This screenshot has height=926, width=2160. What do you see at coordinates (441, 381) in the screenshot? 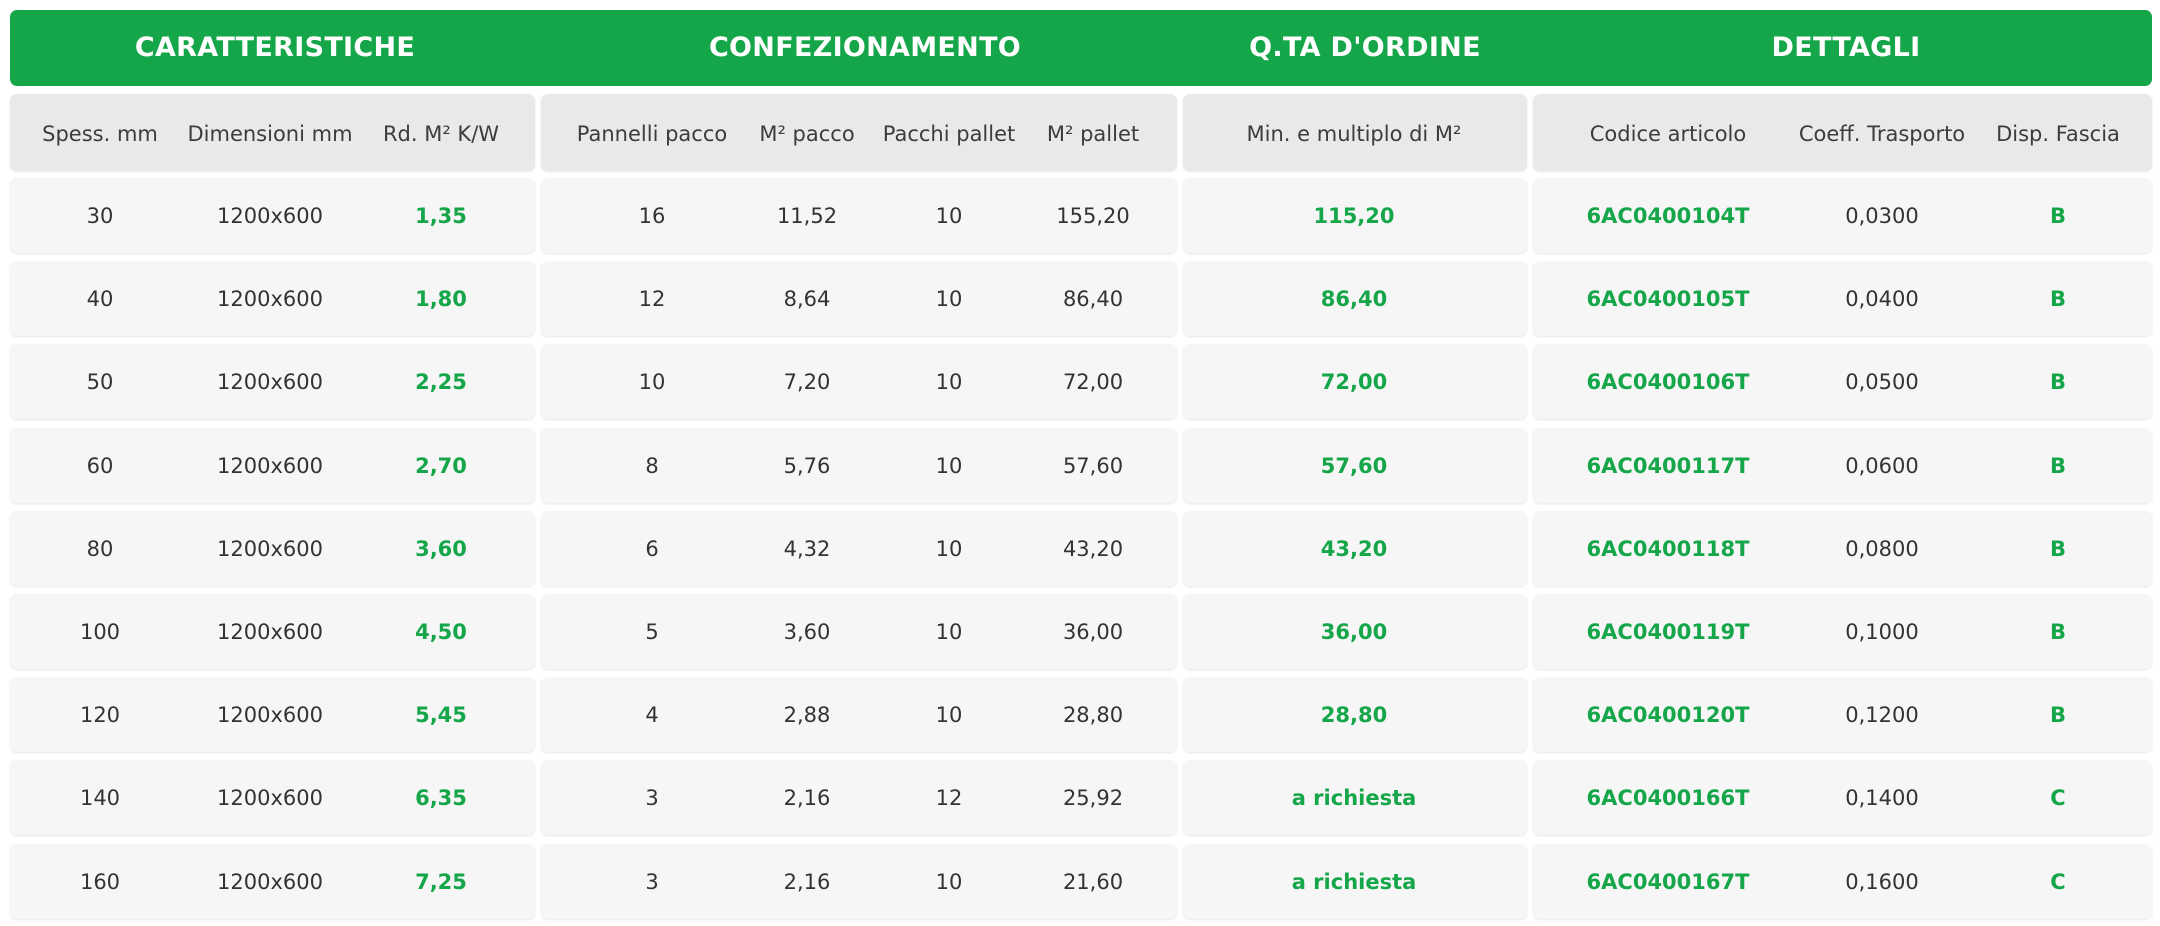
I see `cell-resistenza: 2,25` at bounding box center [441, 381].